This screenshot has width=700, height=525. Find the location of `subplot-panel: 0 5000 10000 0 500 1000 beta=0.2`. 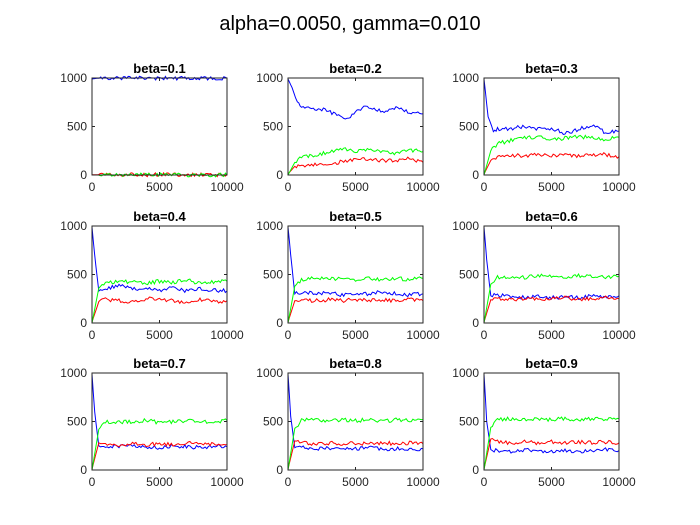

subplot-panel: 0 5000 10000 0 500 1000 beta=0.2 is located at coordinates (348, 127).